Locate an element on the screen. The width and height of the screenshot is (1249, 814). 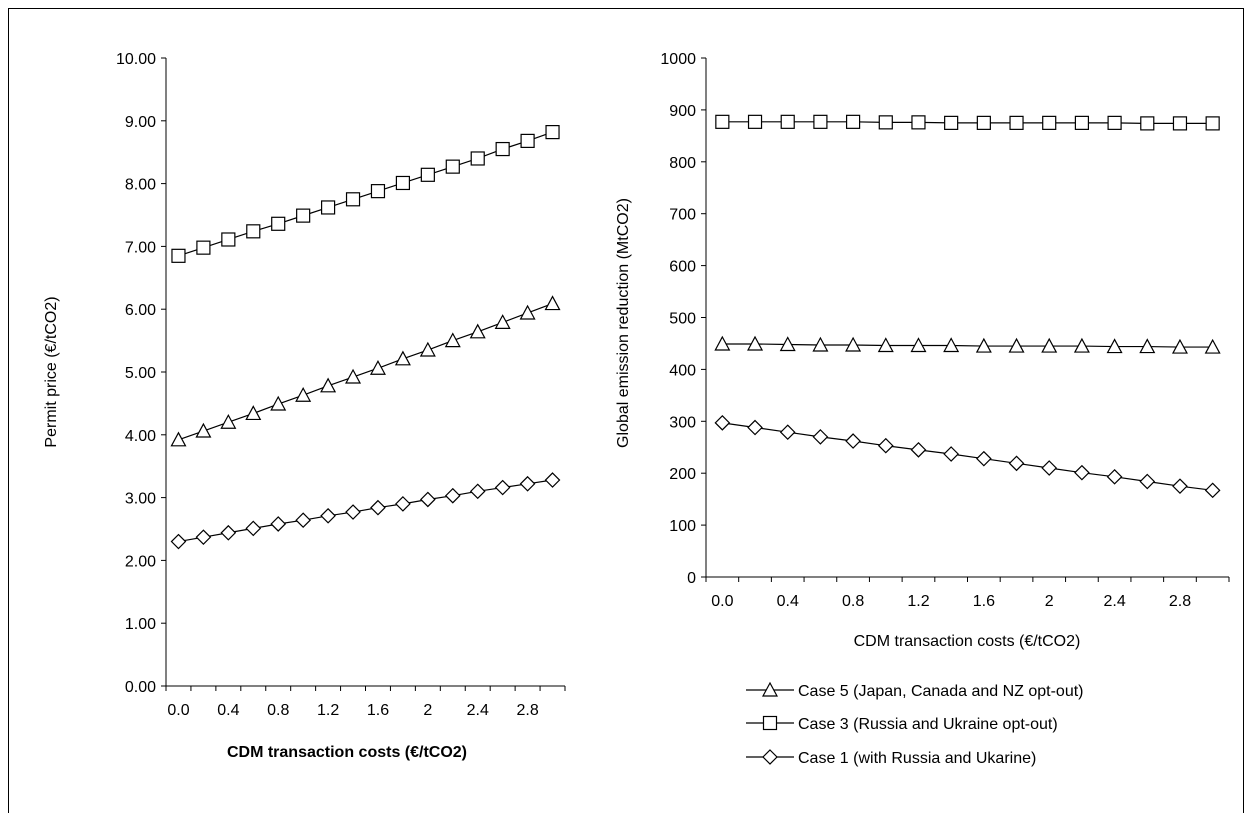
legend-label: Case 5 (Japan, Canada and NZ opt-out) is located at coordinates (941, 691).